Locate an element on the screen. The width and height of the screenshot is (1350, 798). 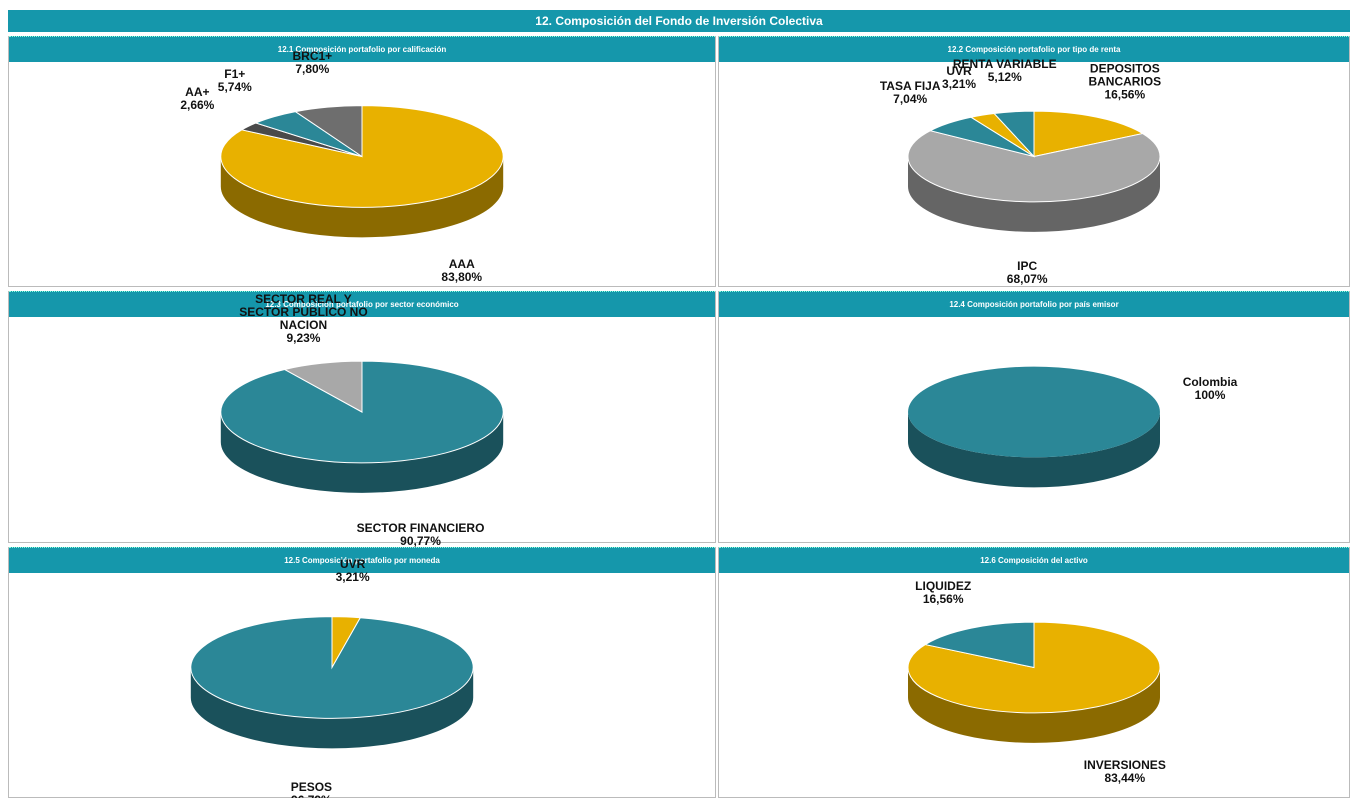
chart-title: 12.5 Composición portafolio por moneda is located at coordinates (362, 560).